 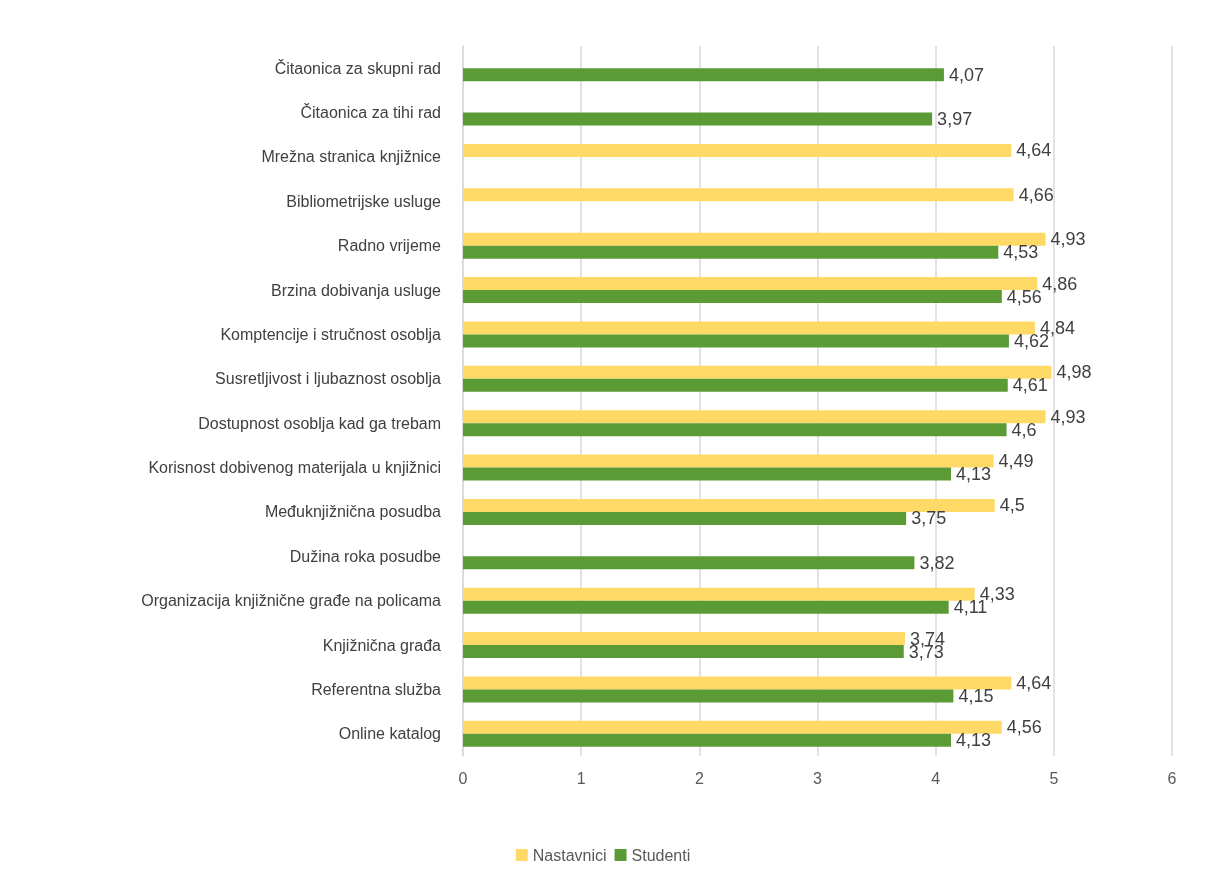 What do you see at coordinates (389, 734) in the screenshot?
I see `y-tick-label: Online katalog` at bounding box center [389, 734].